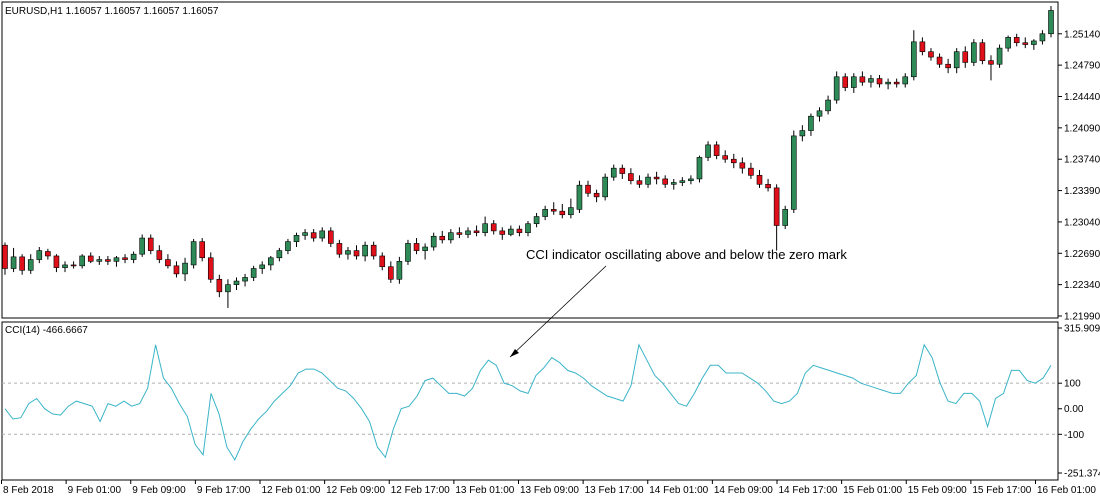 The width and height of the screenshot is (1100, 500). Describe the element at coordinates (872, 490) in the screenshot. I see `time-tick-label: 15 Feb 01:00` at that location.